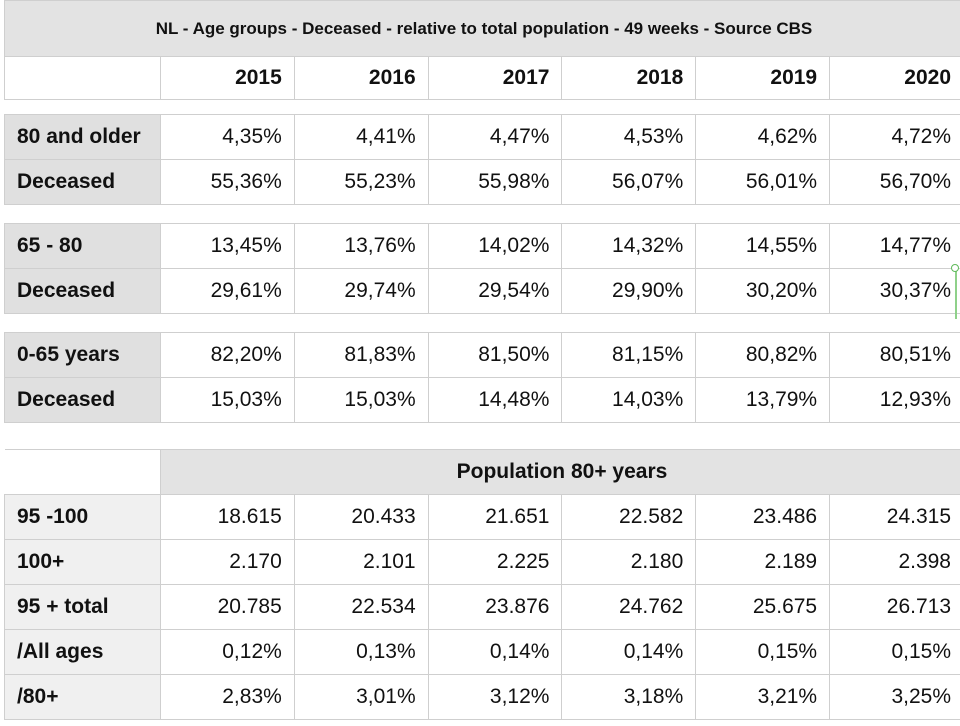 This screenshot has width=960, height=726. I want to click on value-cell: 56,07%, so click(629, 182).